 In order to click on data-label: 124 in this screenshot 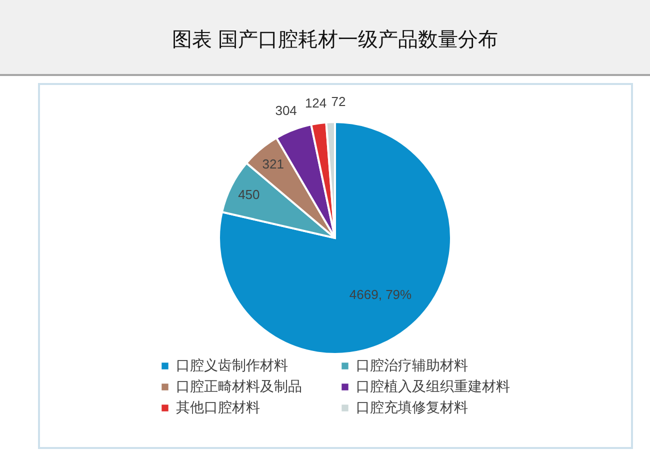, I will do `click(315, 102)`.